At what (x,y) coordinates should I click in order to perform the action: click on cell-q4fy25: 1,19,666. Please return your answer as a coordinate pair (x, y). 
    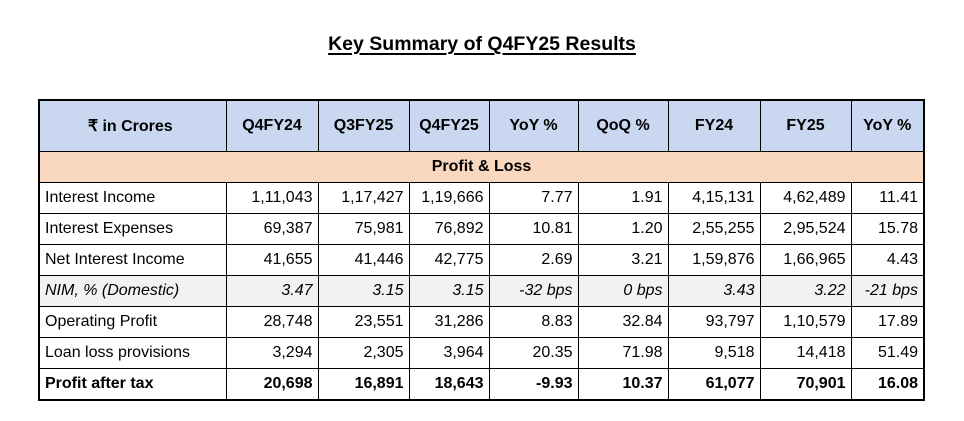
    Looking at the image, I should click on (449, 198).